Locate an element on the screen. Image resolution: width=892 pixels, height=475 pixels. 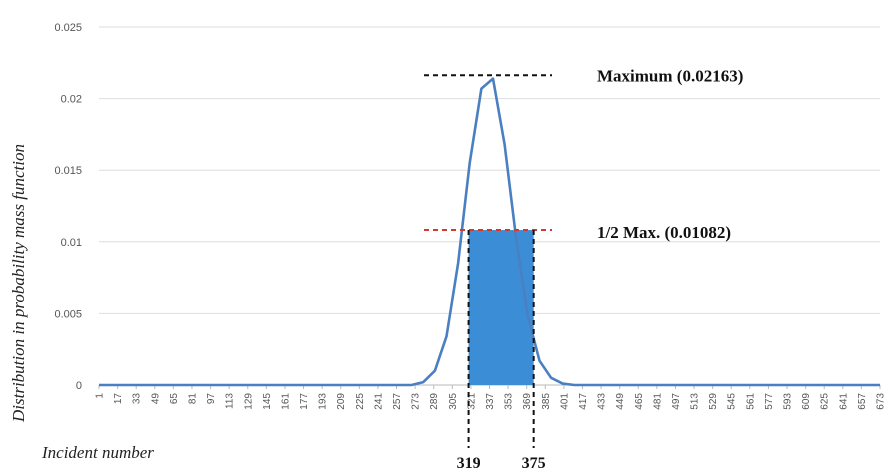
x-tick-label: 337 is located at coordinates (490, 401).